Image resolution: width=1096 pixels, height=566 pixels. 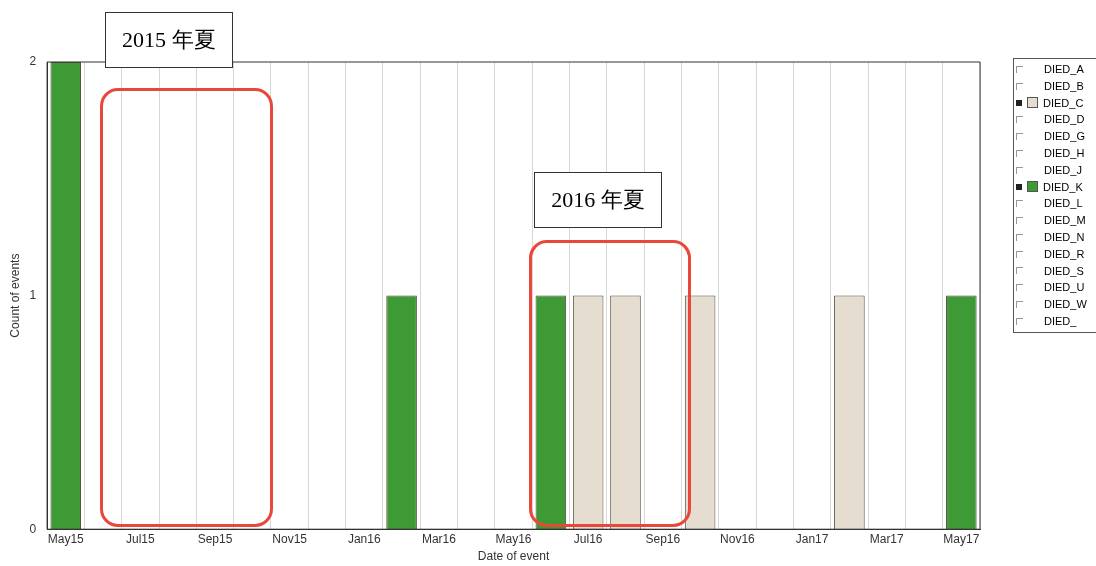 I want to click on legend-label: DIED_W, so click(x=1065, y=305).